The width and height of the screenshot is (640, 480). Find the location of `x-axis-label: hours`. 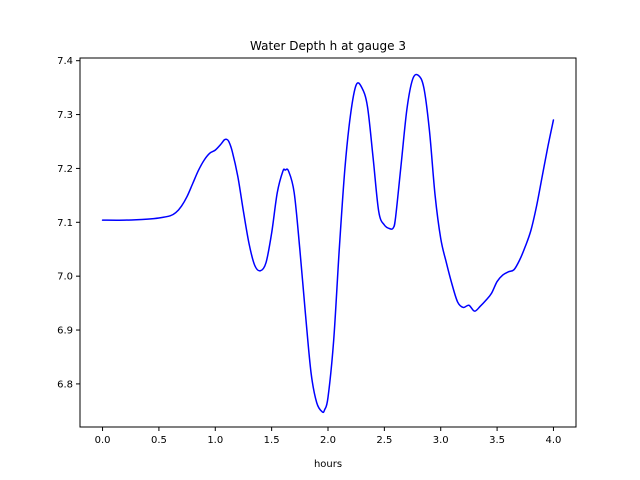

x-axis-label: hours is located at coordinates (328, 464).